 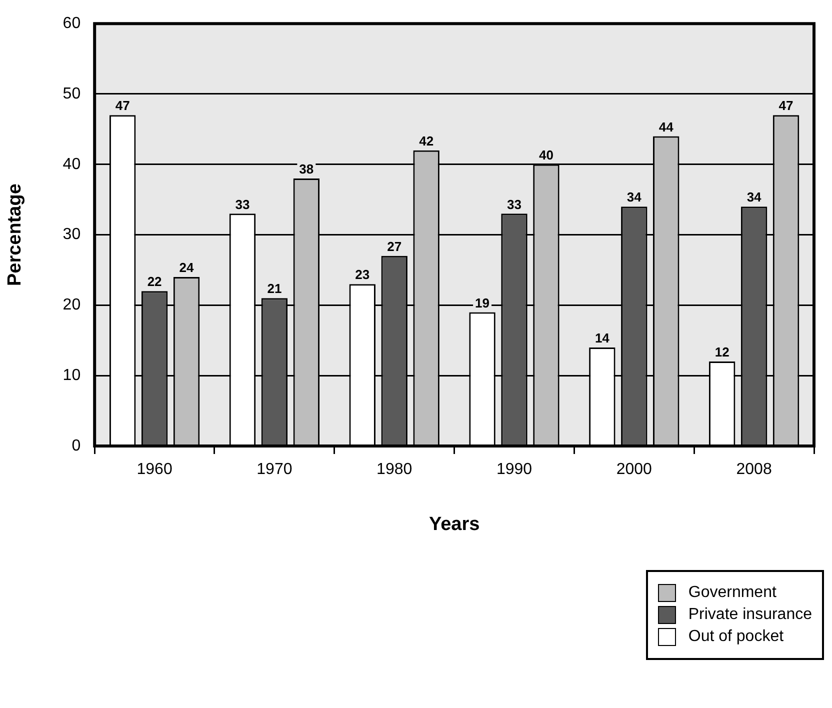 What do you see at coordinates (274, 288) in the screenshot?
I see `data-label: 21` at bounding box center [274, 288].